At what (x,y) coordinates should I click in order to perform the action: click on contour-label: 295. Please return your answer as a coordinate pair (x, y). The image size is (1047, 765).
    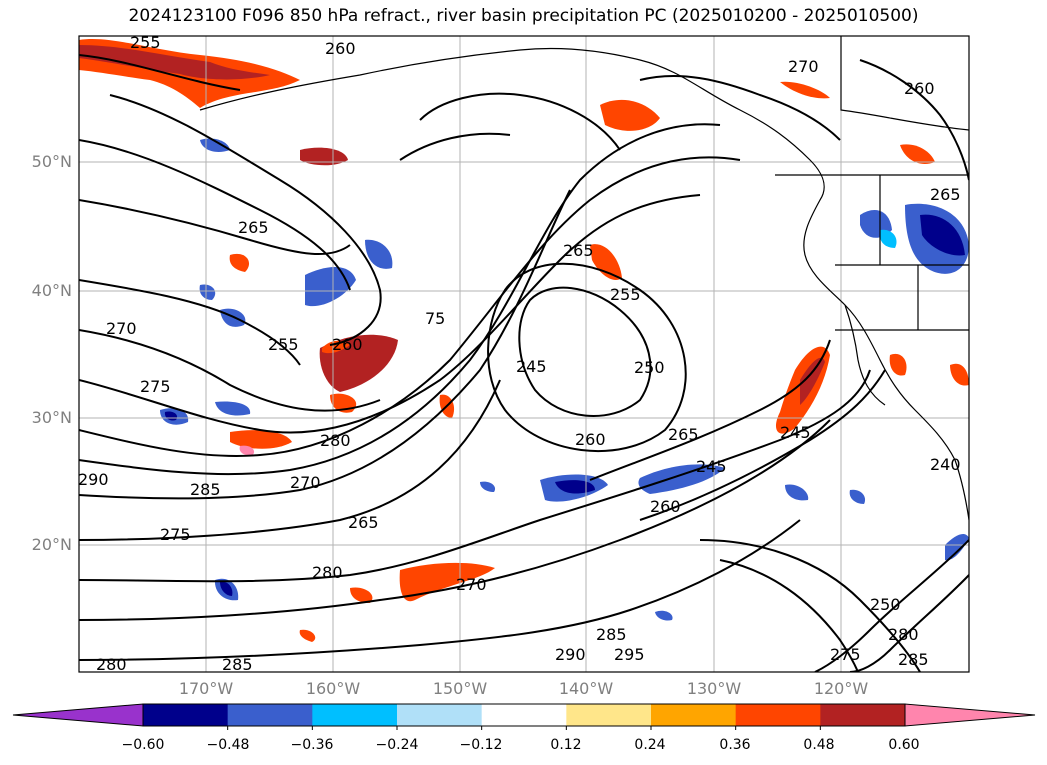
    Looking at the image, I should click on (629, 654).